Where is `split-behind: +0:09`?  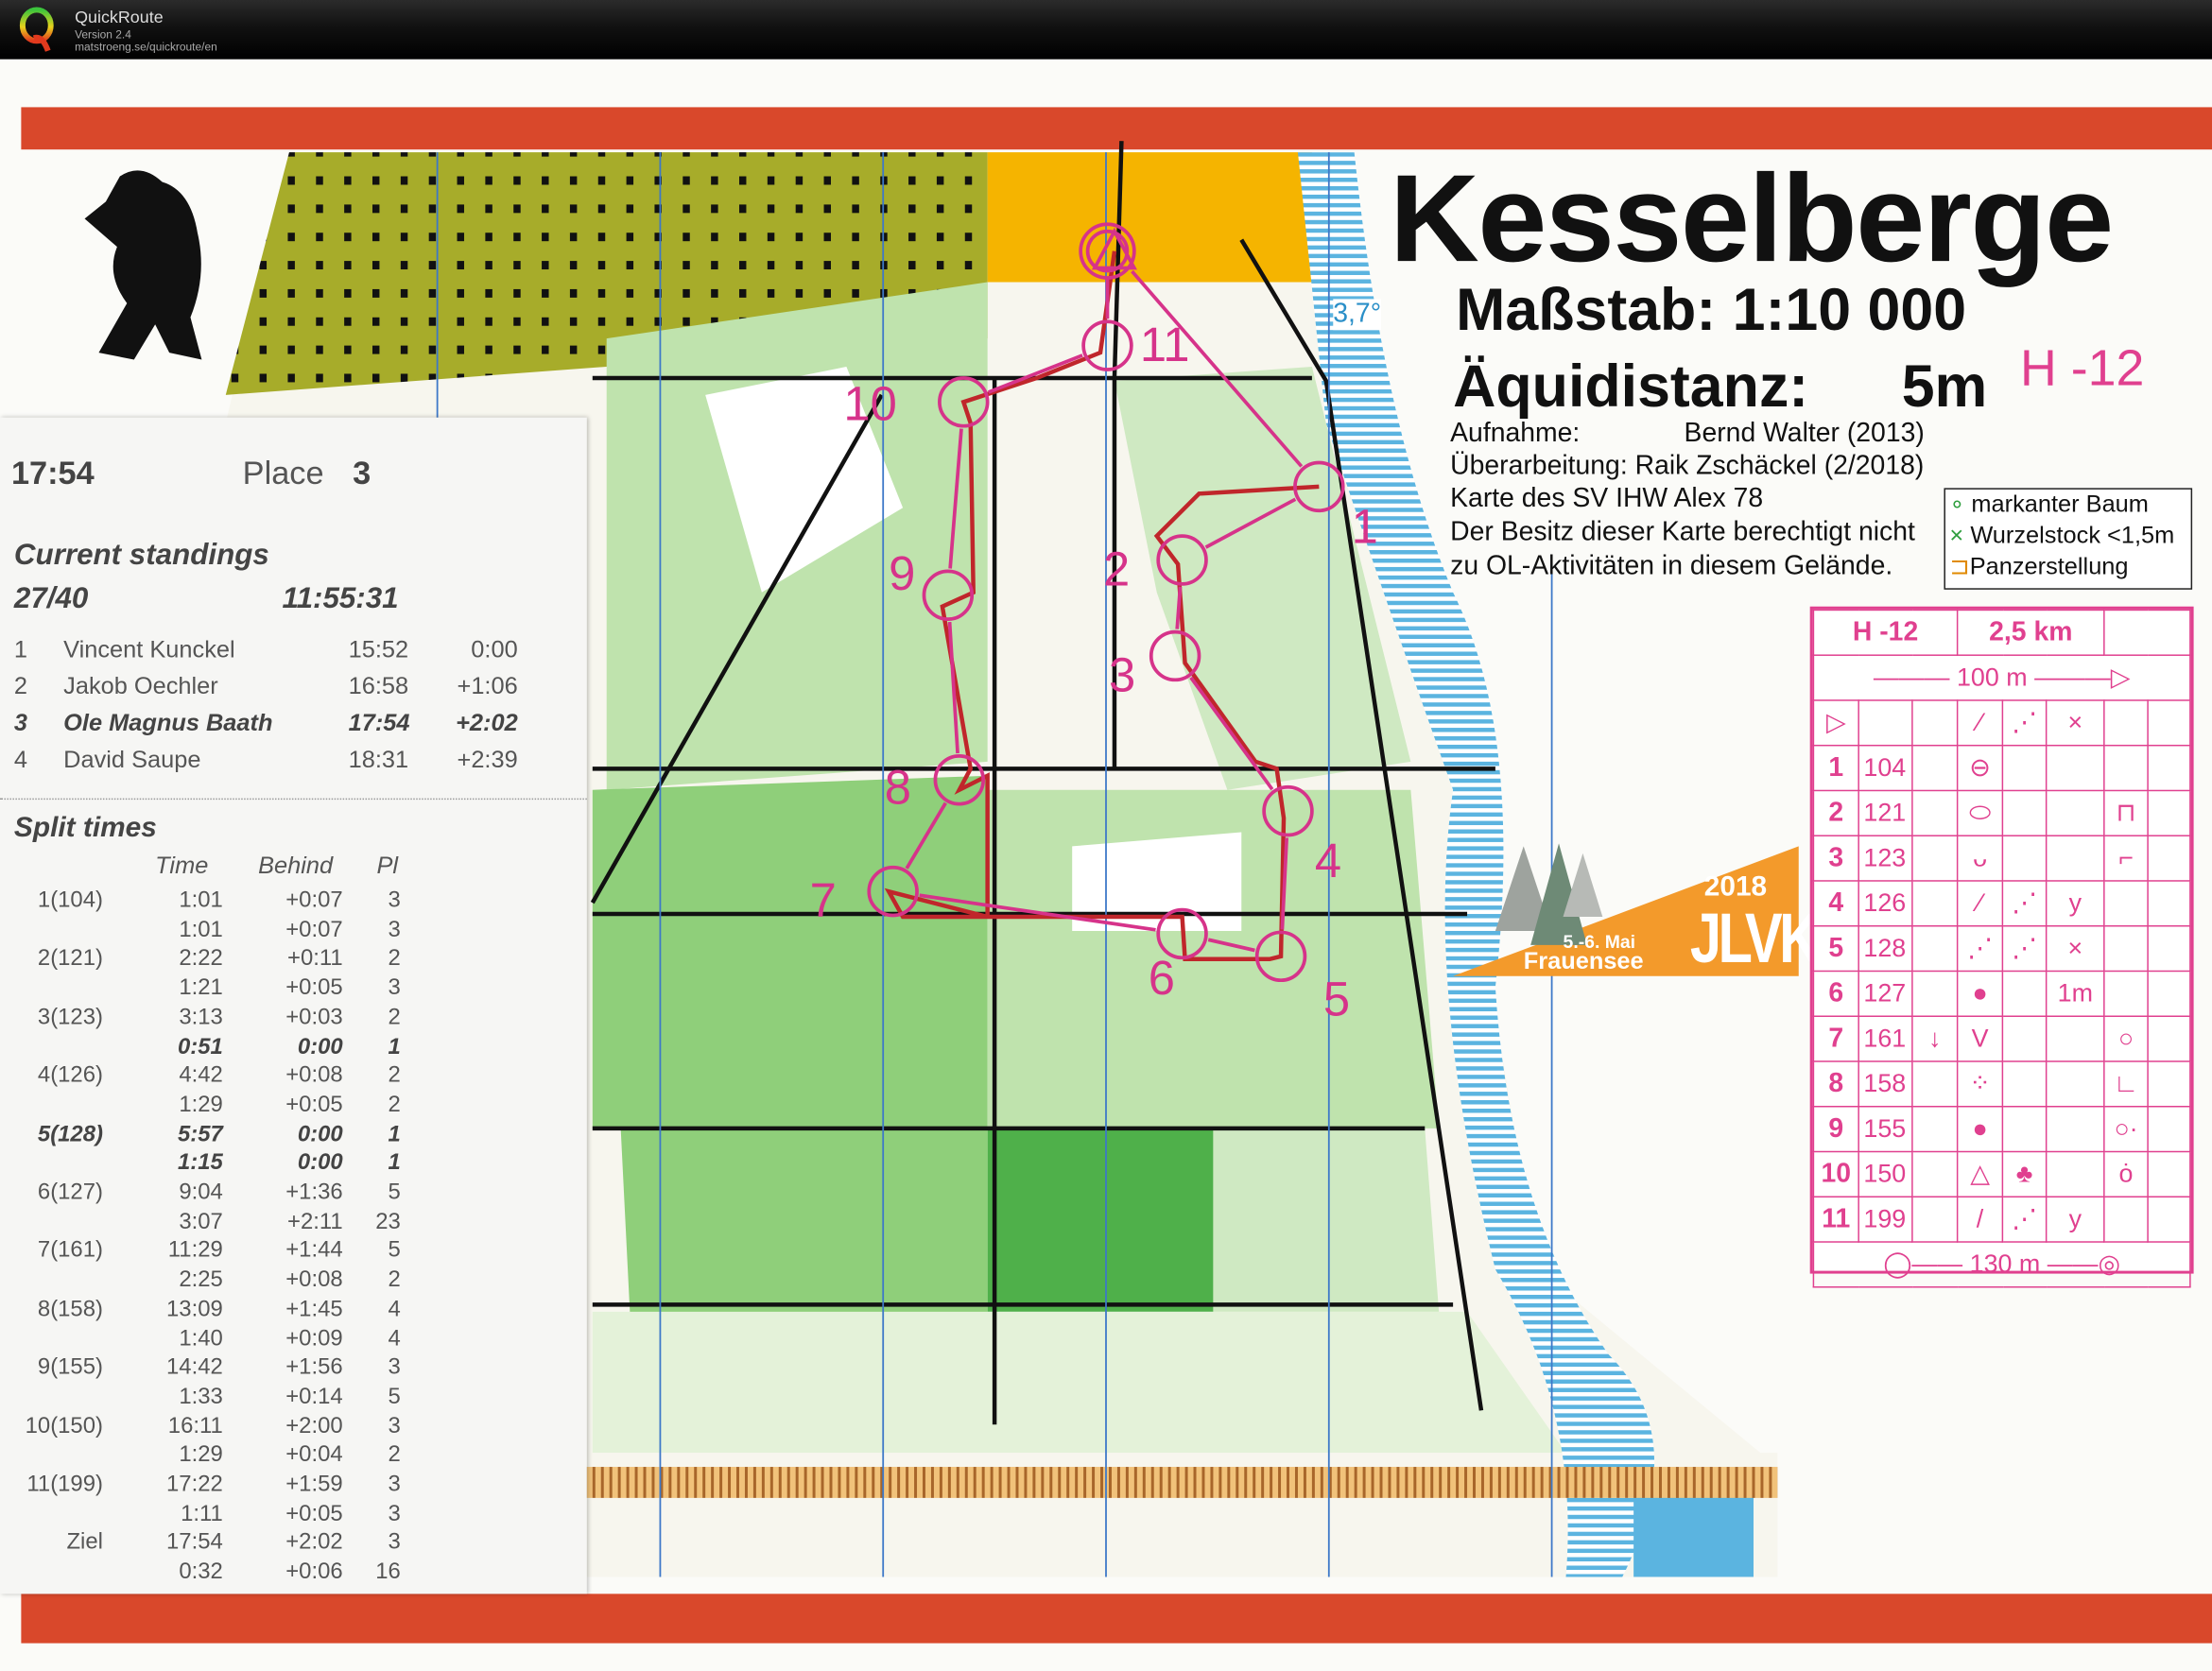 split-behind: +0:09 is located at coordinates (314, 1338).